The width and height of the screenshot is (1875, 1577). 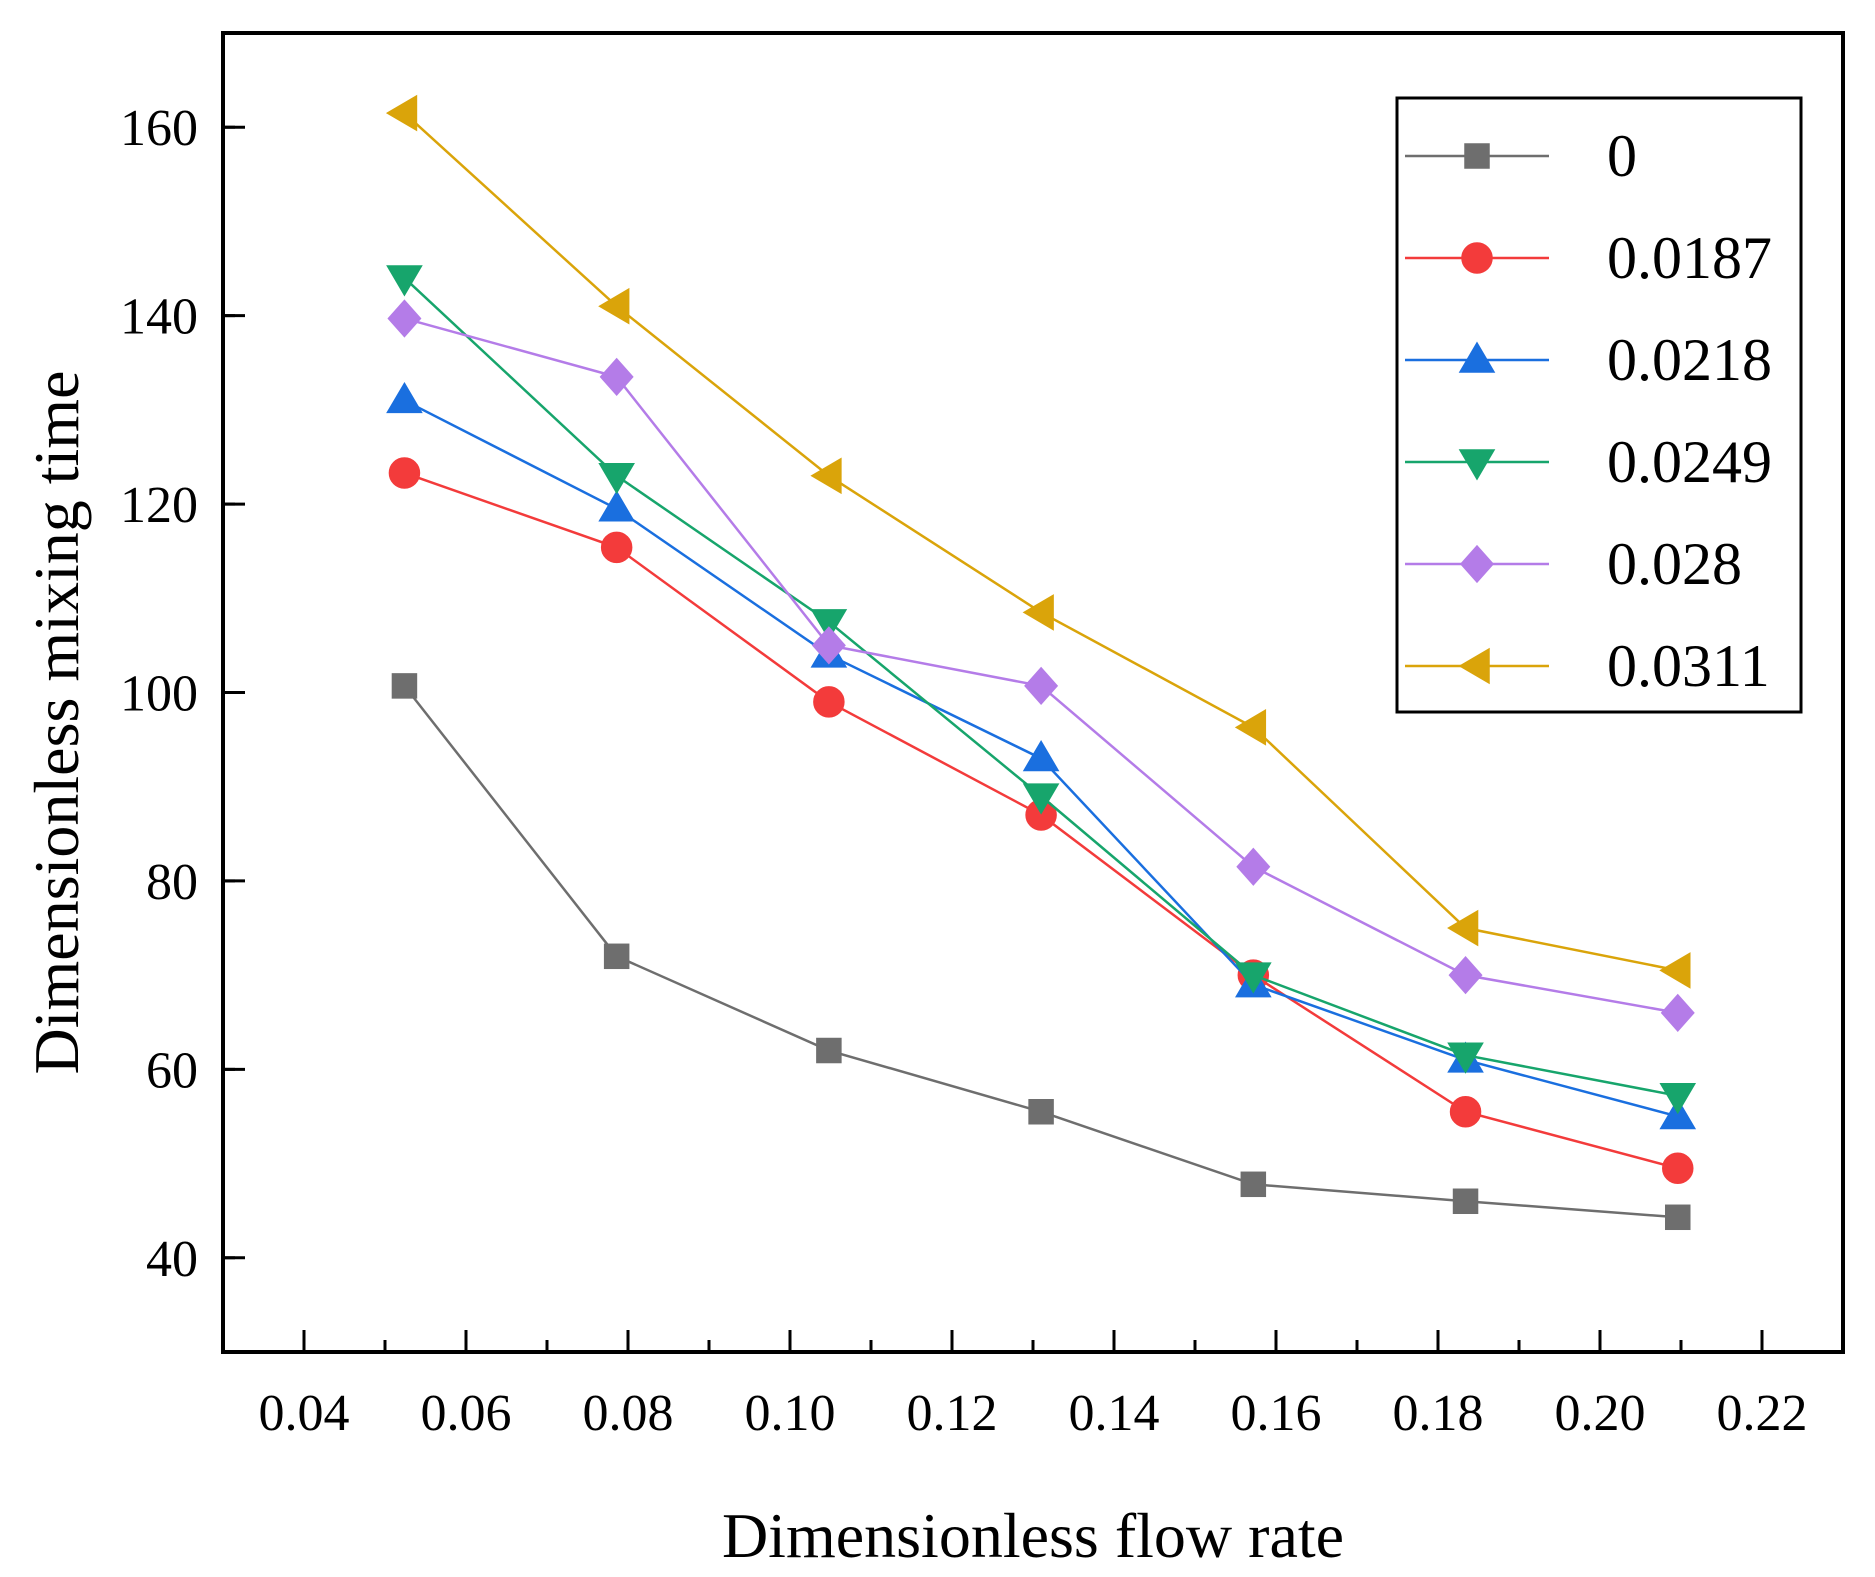 I want to click on x-tick-label: 0.20, so click(x=1600, y=1413).